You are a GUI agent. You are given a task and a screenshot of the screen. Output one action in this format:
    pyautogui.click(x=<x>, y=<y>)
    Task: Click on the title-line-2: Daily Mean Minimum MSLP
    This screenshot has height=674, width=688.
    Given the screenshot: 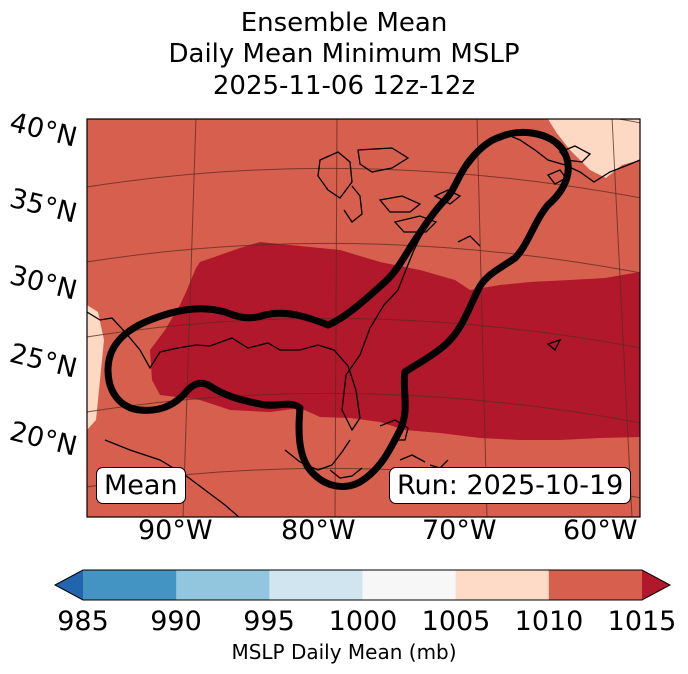 What is the action you would take?
    pyautogui.click(x=344, y=54)
    